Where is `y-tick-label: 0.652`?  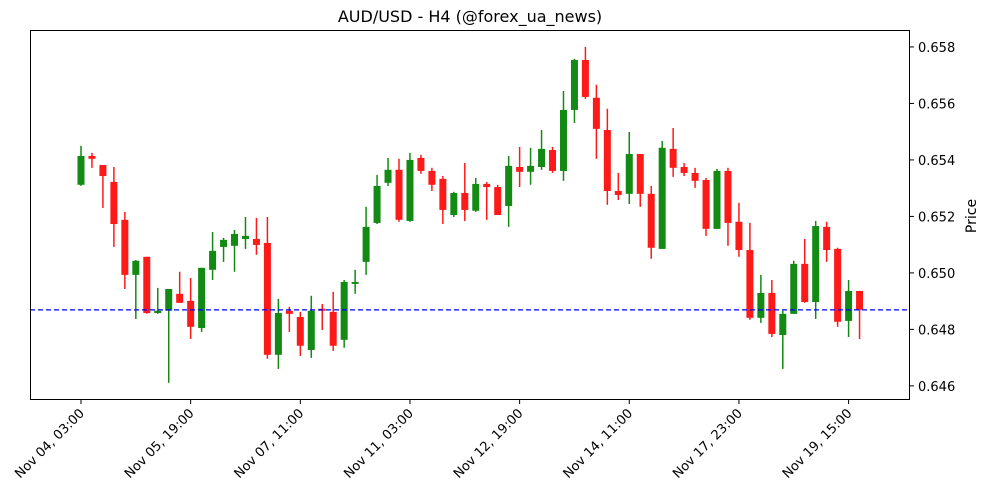
y-tick-label: 0.652 is located at coordinates (936, 217).